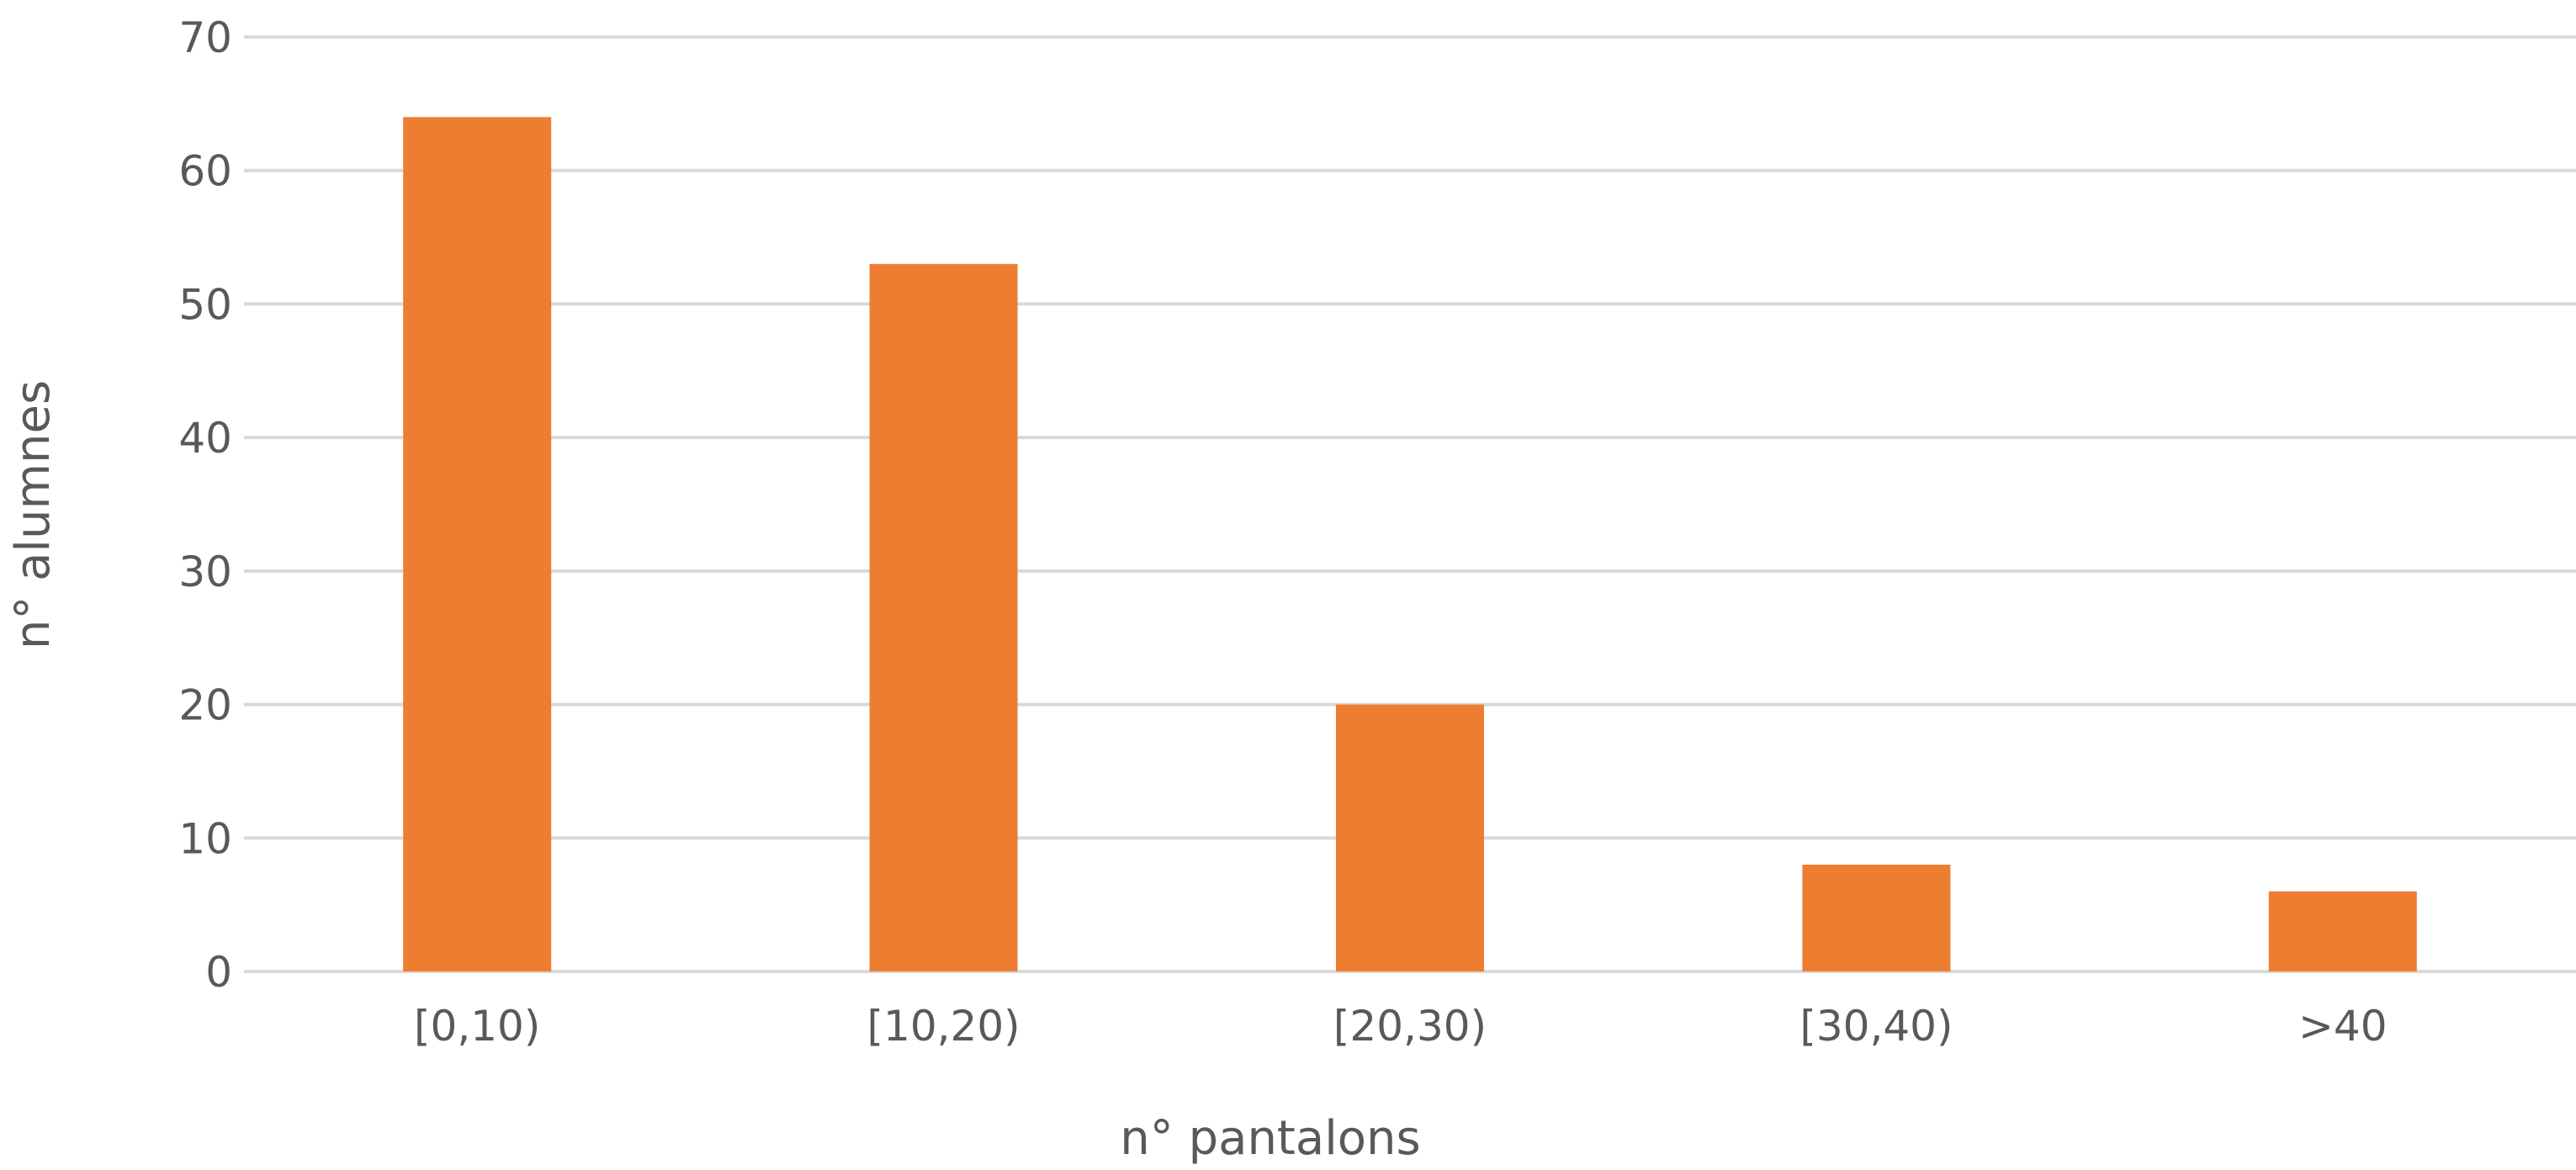  Describe the element at coordinates (205, 572) in the screenshot. I see `y-tick-label: 30` at that location.